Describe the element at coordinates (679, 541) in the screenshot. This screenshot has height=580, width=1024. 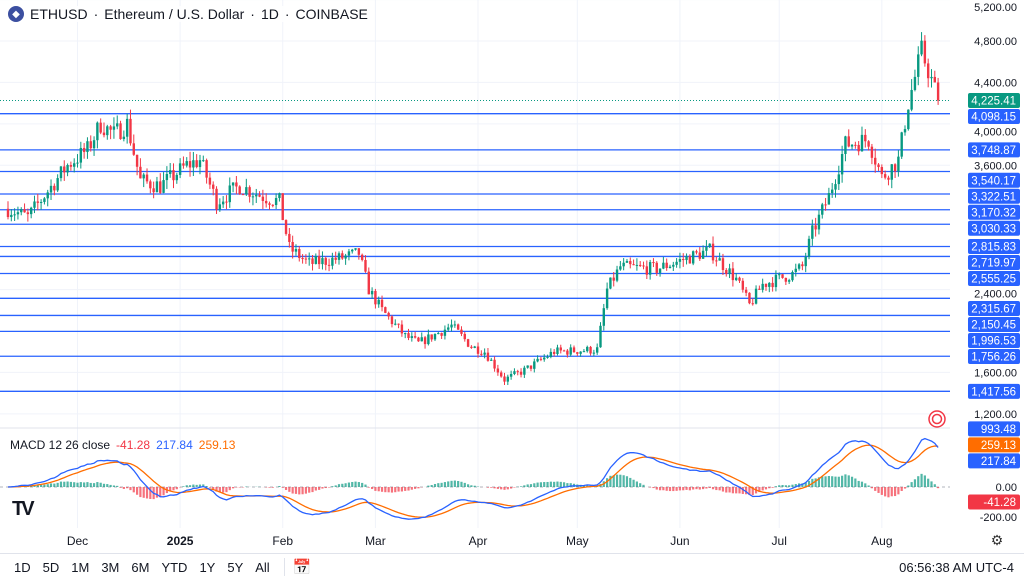
I see `time-axis-label: Jun` at that location.